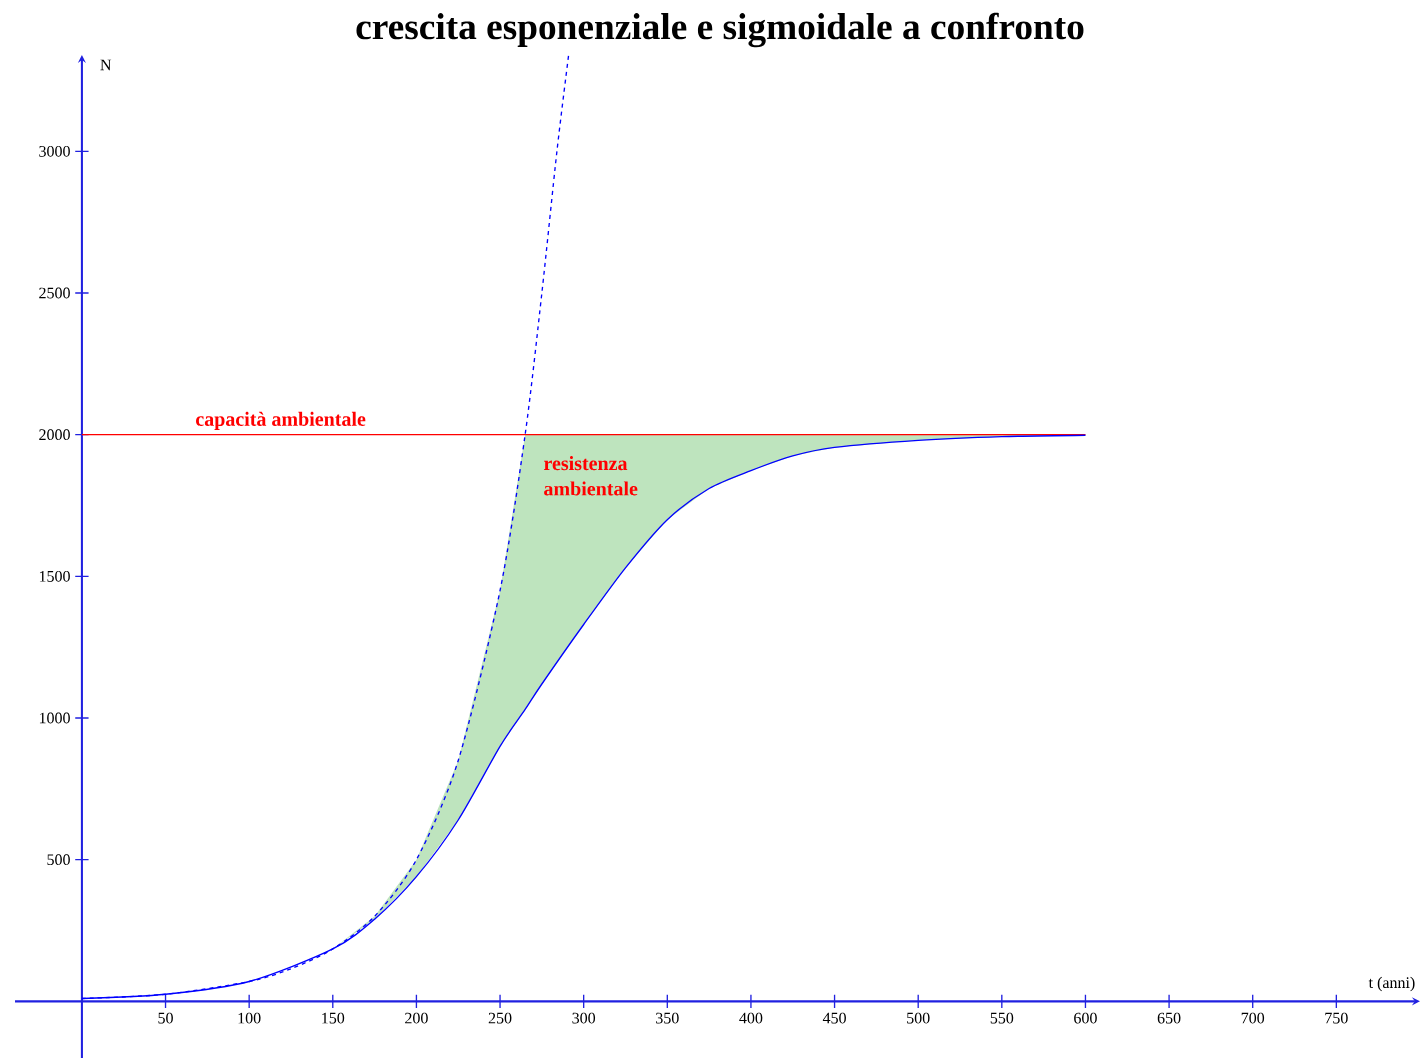  What do you see at coordinates (54, 435) in the screenshot?
I see `y-tick-label: 2000` at bounding box center [54, 435].